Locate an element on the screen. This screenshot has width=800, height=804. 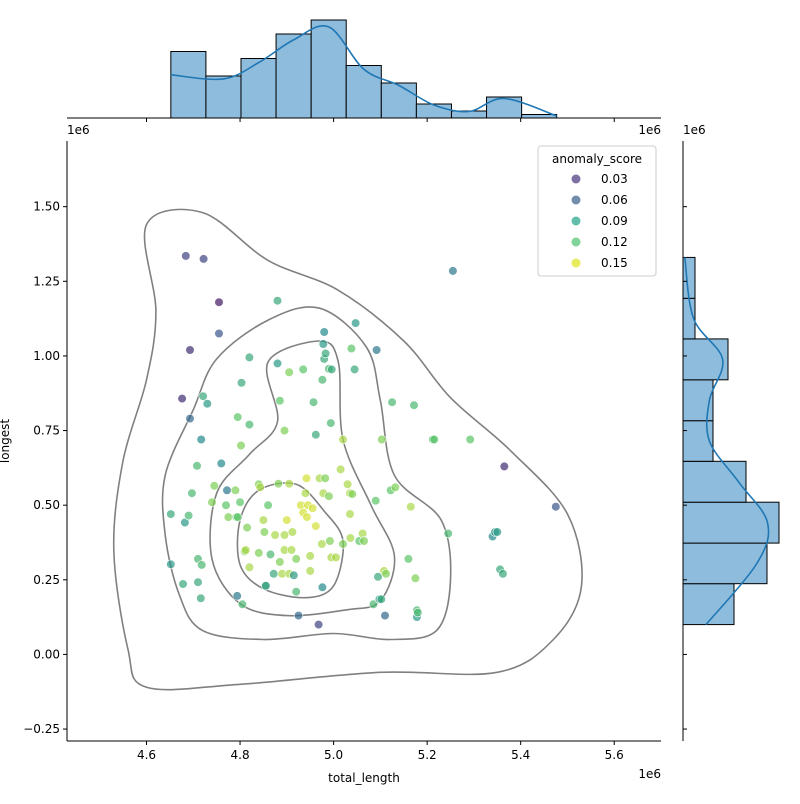
legend-title: anomaly_score is located at coordinates (597, 159).